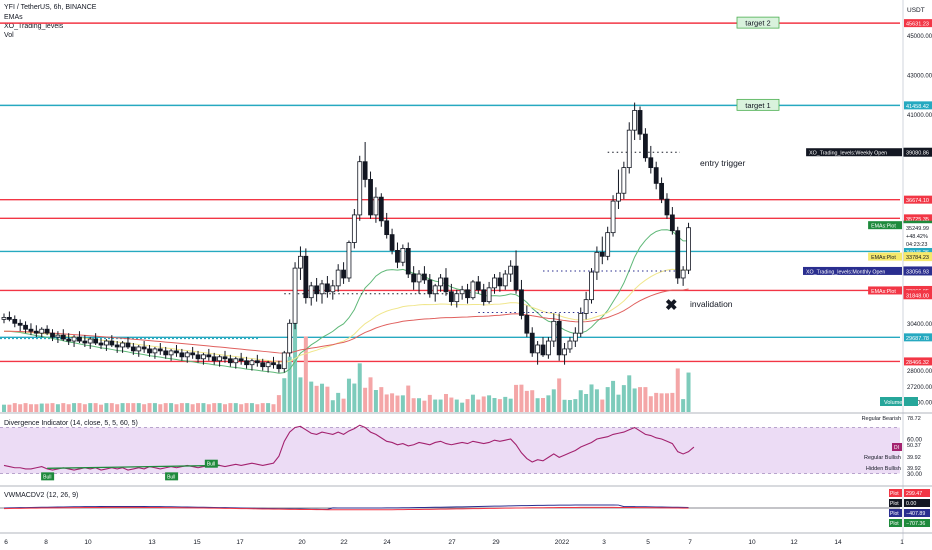  I want to click on x-tick-label: 1, so click(902, 542).